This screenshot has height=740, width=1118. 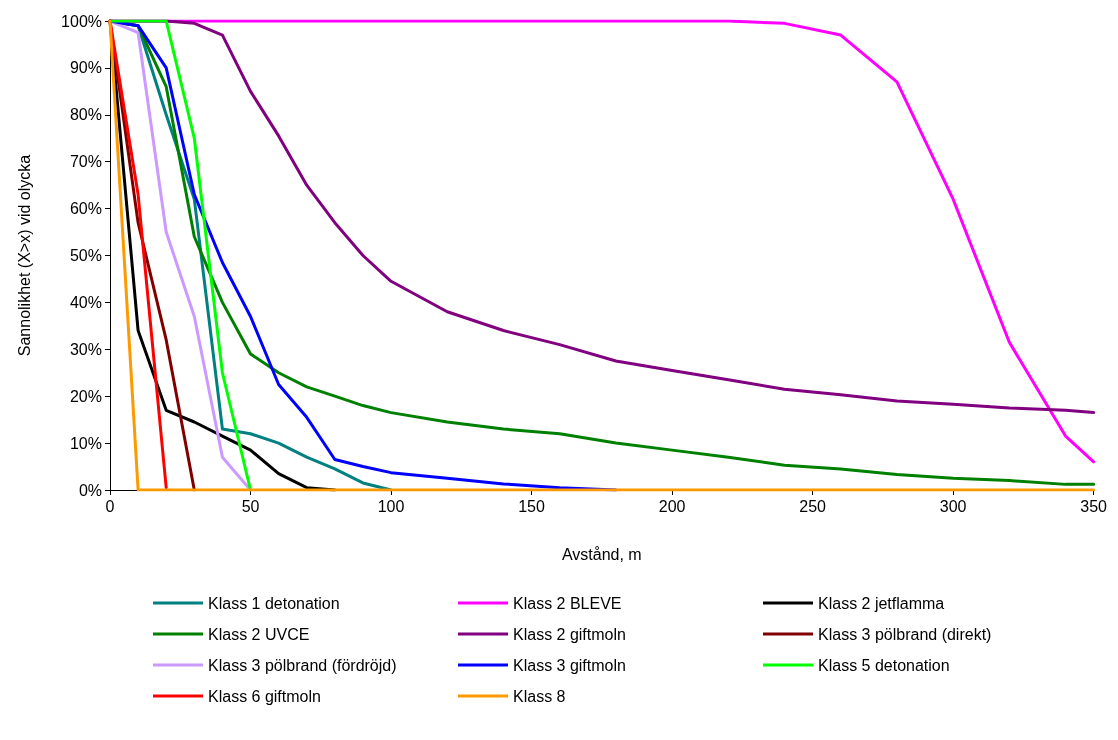 What do you see at coordinates (569, 665) in the screenshot?
I see `legend-label: Klass 3 giftmoln` at bounding box center [569, 665].